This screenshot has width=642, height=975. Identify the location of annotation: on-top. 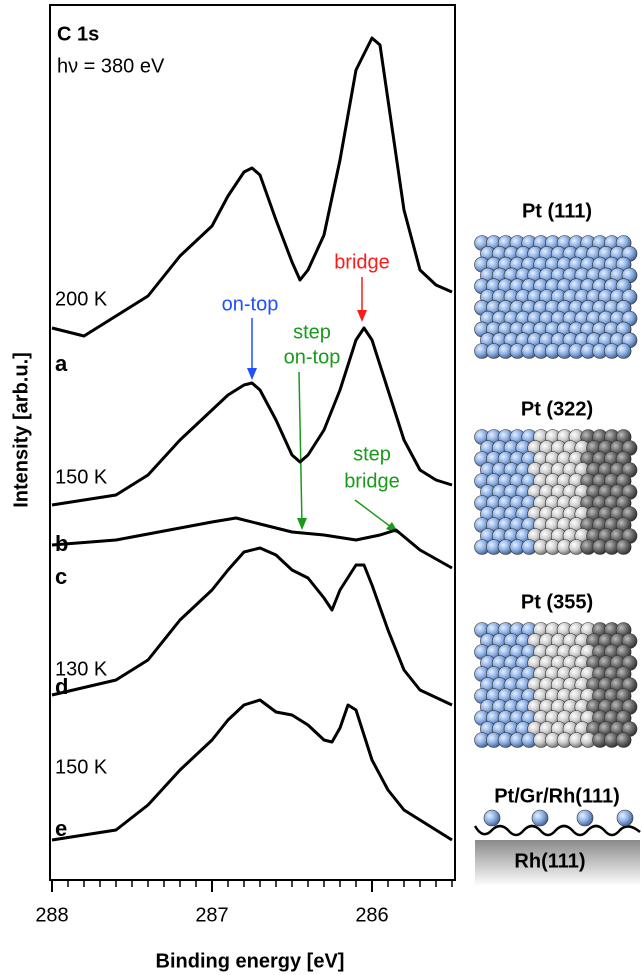
(250, 336).